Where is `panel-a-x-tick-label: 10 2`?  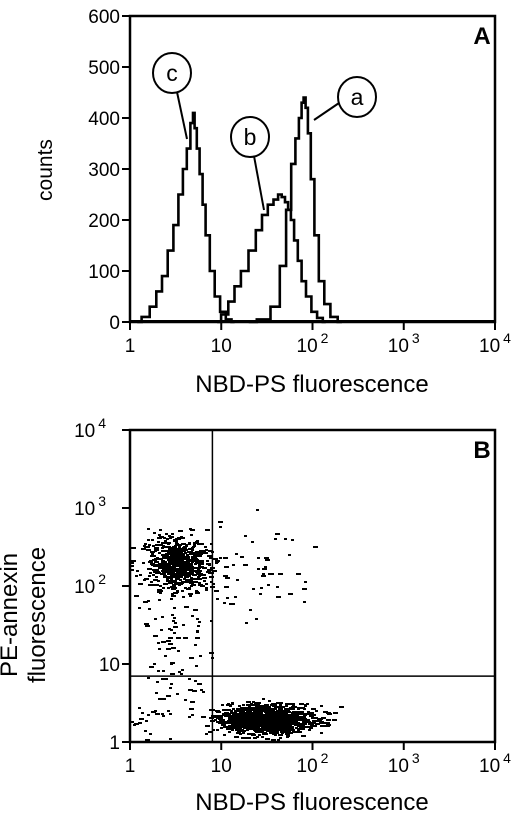
panel-a-x-tick-label: 10 2 is located at coordinates (313, 343).